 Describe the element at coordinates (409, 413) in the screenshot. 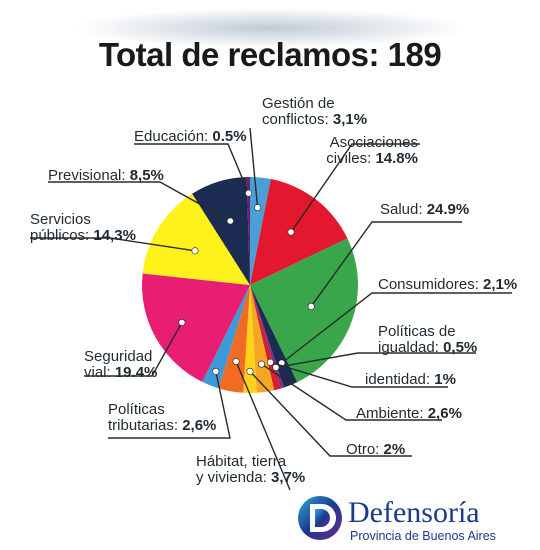

I see `label-ambiente: Ambiente: 2,6%` at that location.